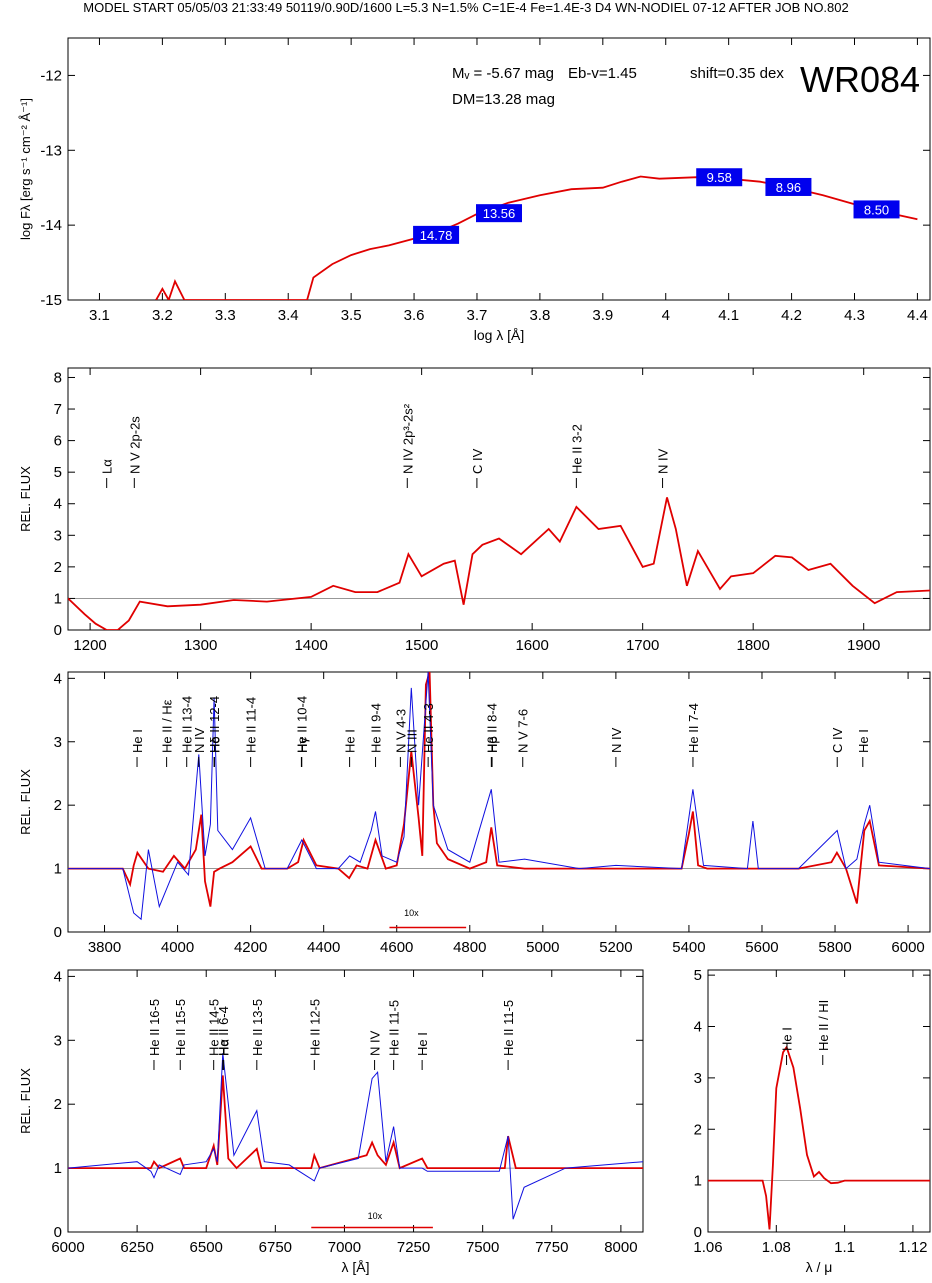 This screenshot has width=932, height=1283. Describe the element at coordinates (58, 1168) in the screenshot. I see `y-tick-label: 1` at that location.